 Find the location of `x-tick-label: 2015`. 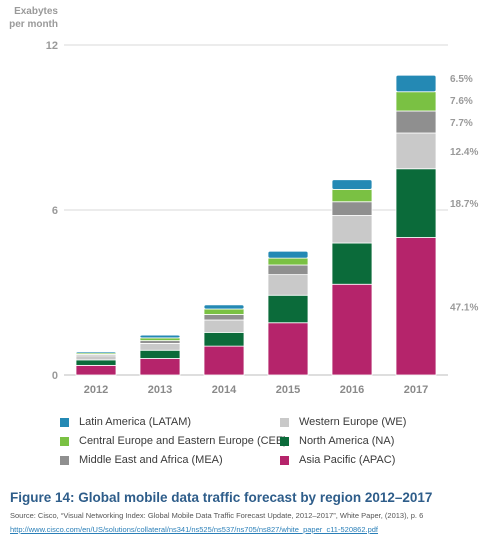

x-tick-label: 2015 is located at coordinates (288, 390).